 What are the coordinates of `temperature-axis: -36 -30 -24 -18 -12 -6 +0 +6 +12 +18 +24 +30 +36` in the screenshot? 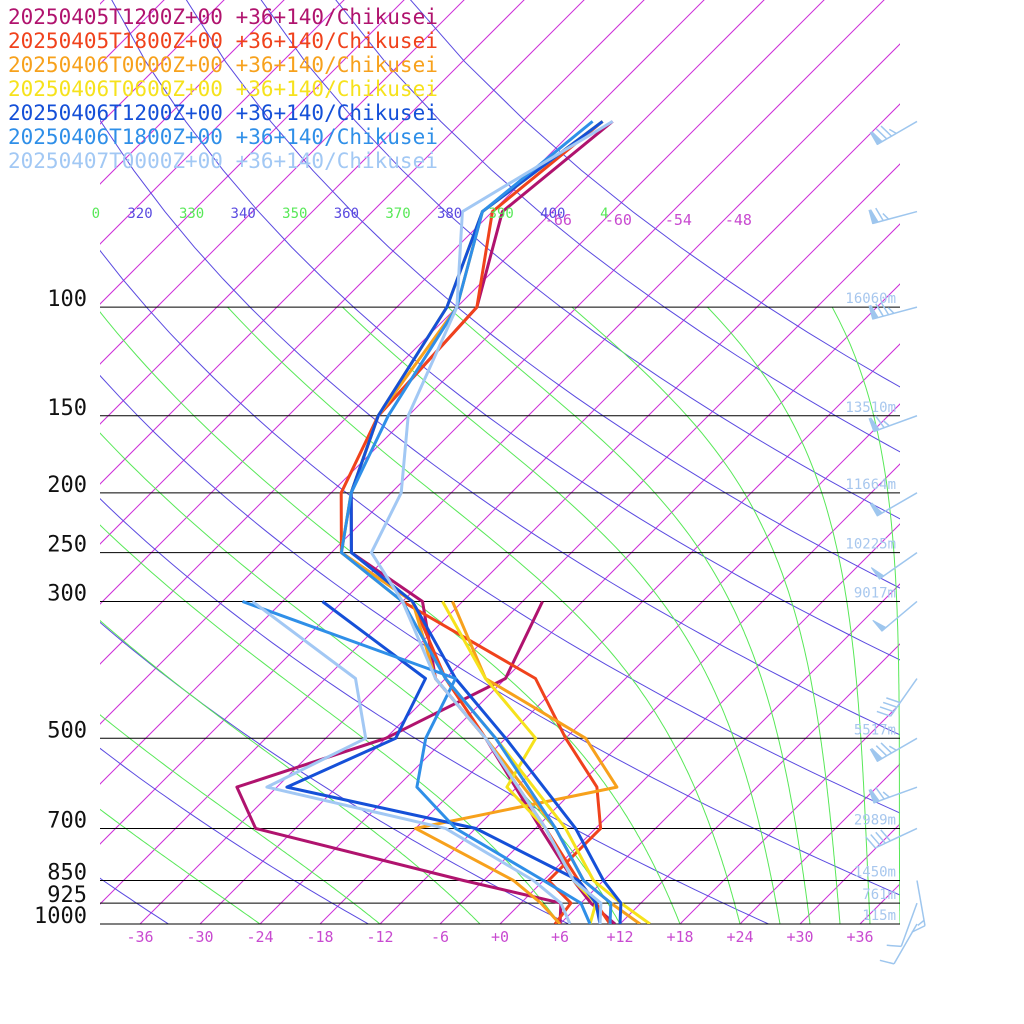 It's located at (499, 937).